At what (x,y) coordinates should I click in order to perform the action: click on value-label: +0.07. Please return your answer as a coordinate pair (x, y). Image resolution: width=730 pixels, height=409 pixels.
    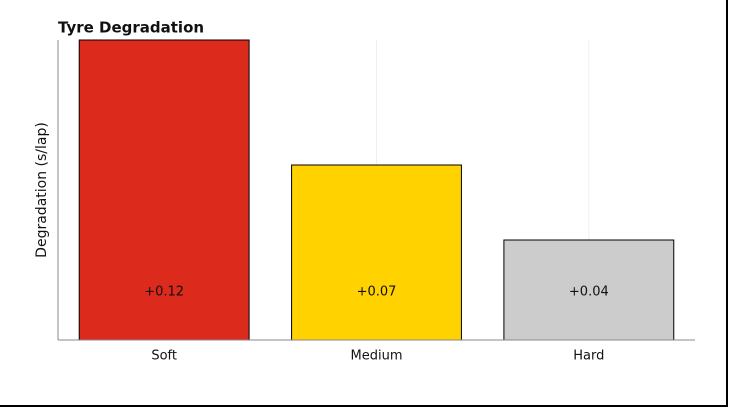
    Looking at the image, I should click on (377, 292).